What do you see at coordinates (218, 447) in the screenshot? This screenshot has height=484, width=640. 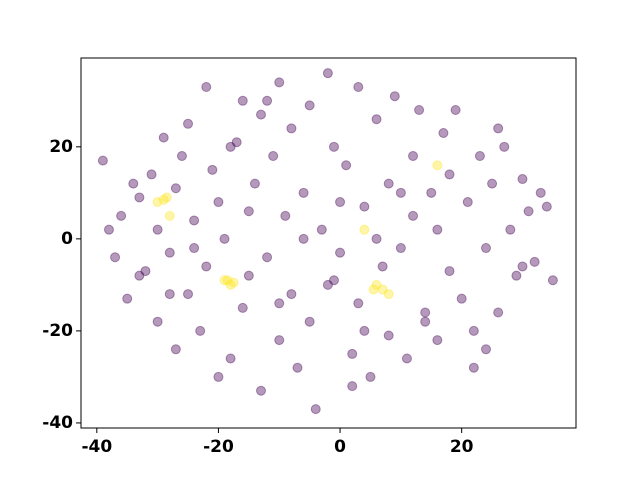 I see `x-tick-label: -20` at bounding box center [218, 447].